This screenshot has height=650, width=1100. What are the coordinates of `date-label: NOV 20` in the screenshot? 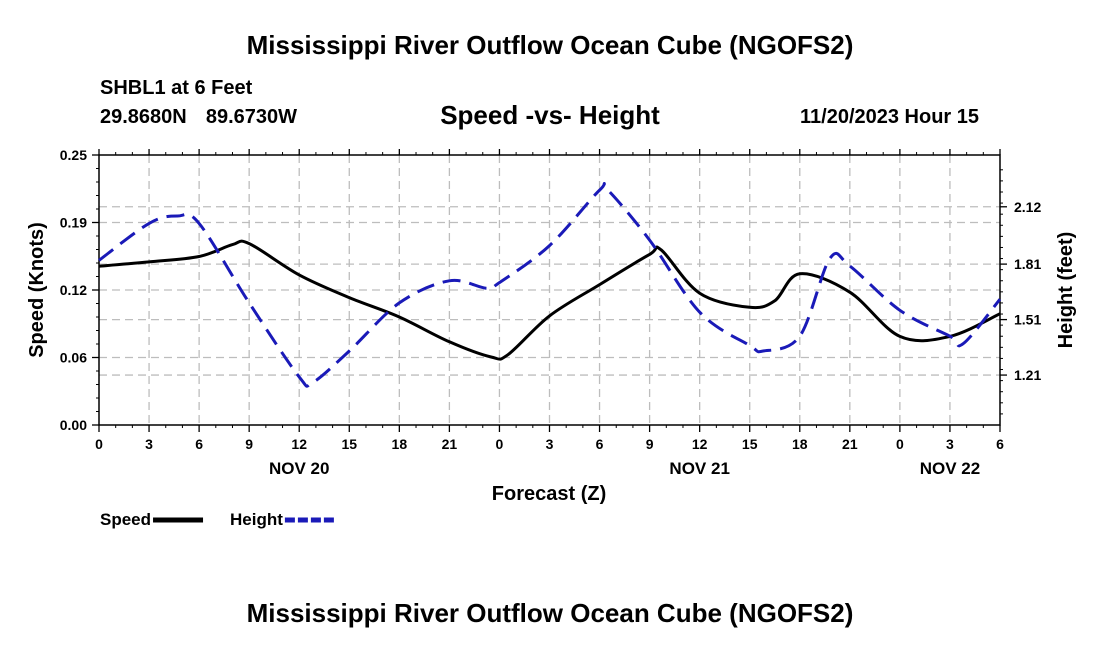 It's located at (299, 468).